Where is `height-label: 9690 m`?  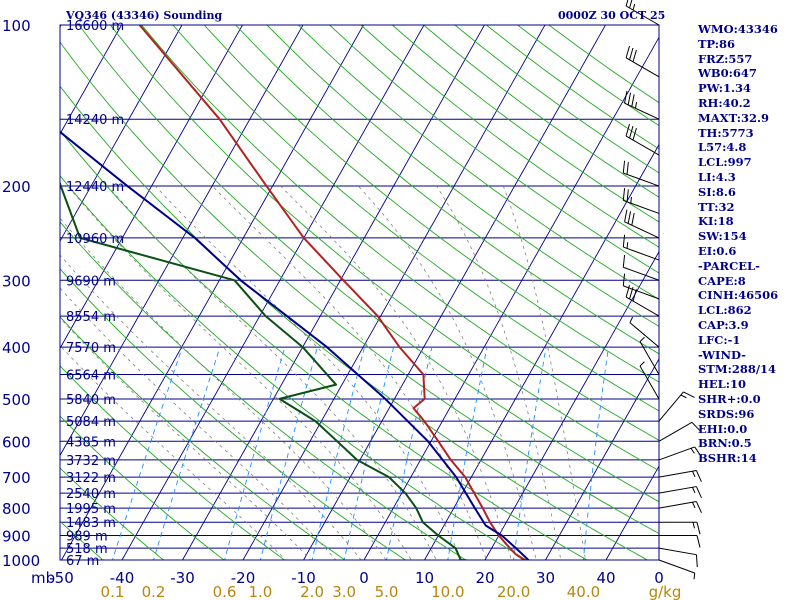 height-label: 9690 m is located at coordinates (91, 281).